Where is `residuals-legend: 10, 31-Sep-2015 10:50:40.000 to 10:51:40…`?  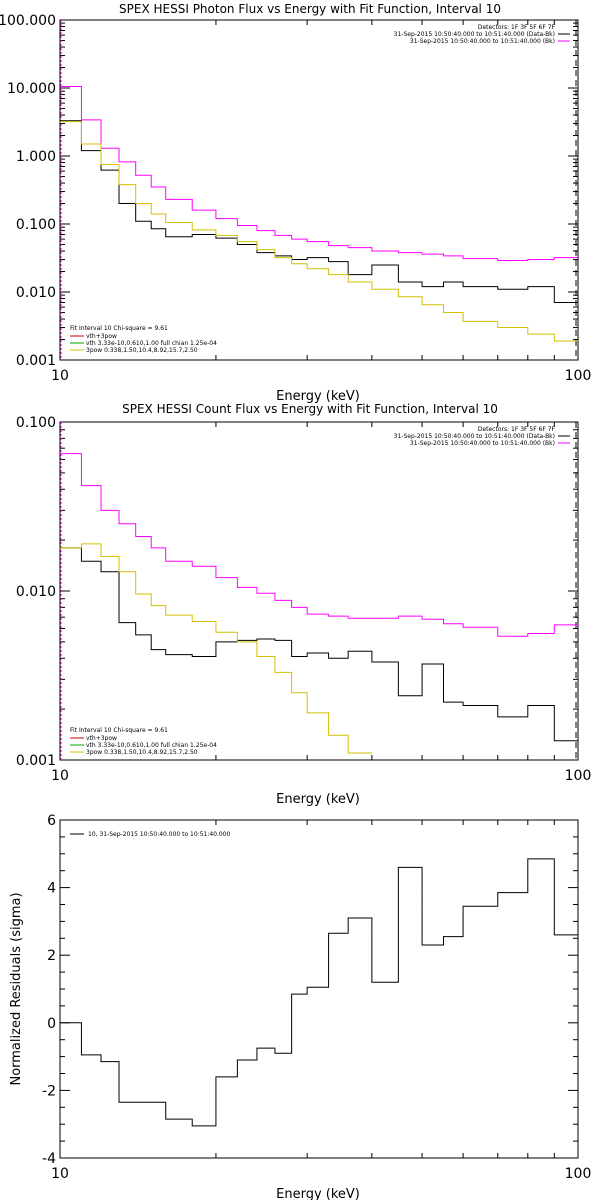 residuals-legend: 10, 31-Sep-2015 10:50:40.000 to 10:51:40… is located at coordinates (150, 834).